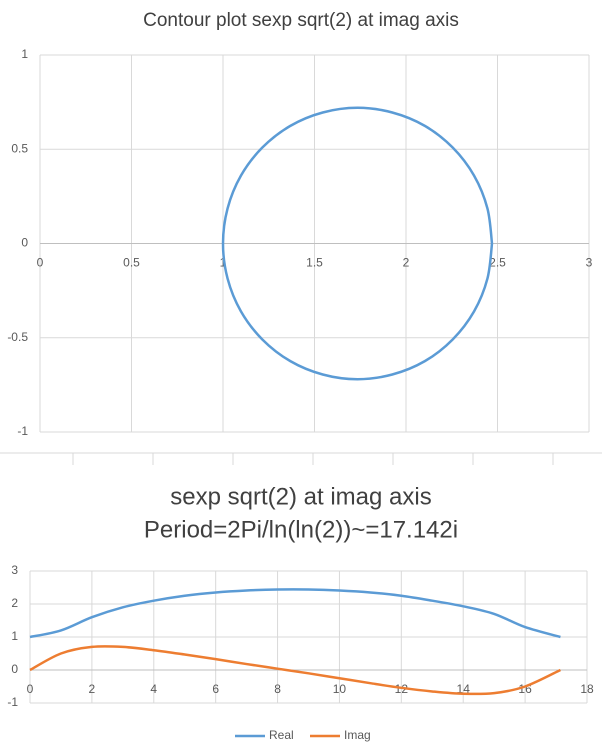  What do you see at coordinates (301, 529) in the screenshot?
I see `chart-subtitle: Period=2Pi/ln(ln(2))~=17.142i` at bounding box center [301, 529].